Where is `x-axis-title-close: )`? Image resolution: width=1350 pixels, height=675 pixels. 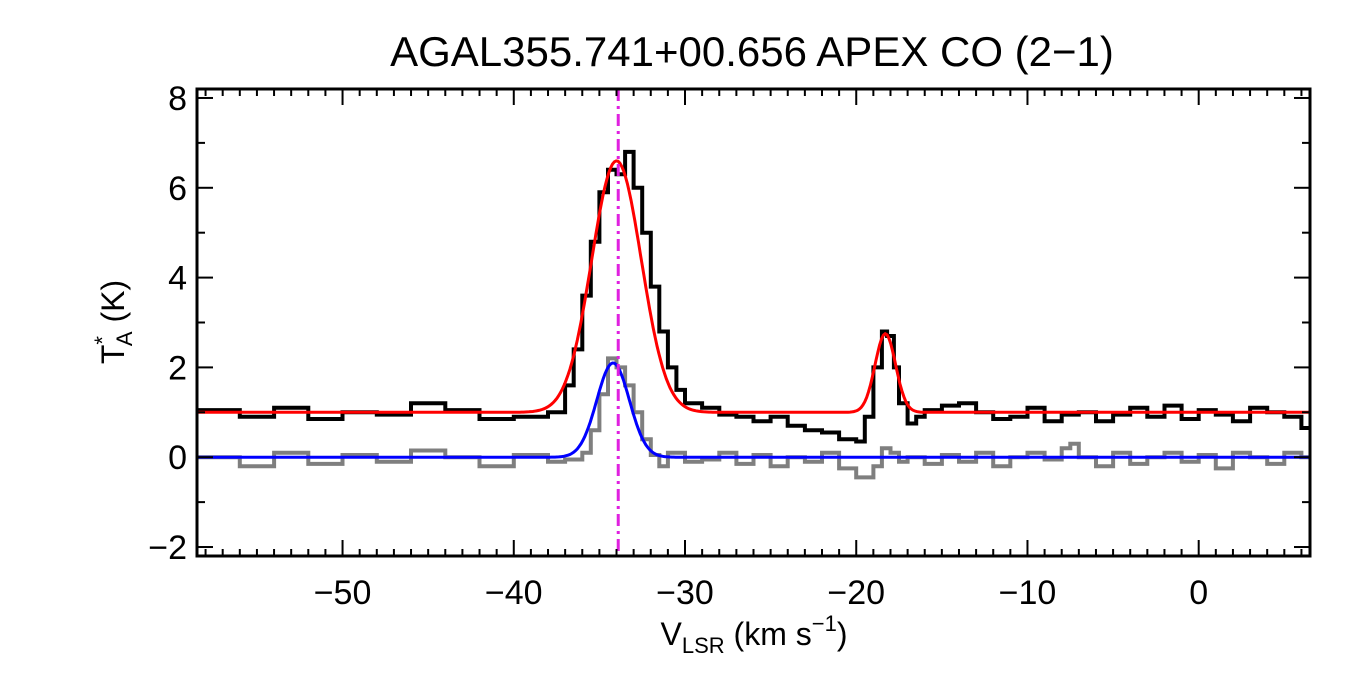
x-axis-title-close: ) is located at coordinates (842, 634).